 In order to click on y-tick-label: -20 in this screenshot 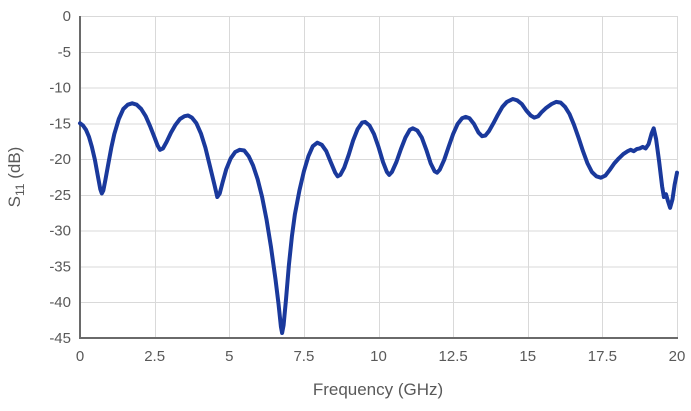, I will do `click(60, 159)`.